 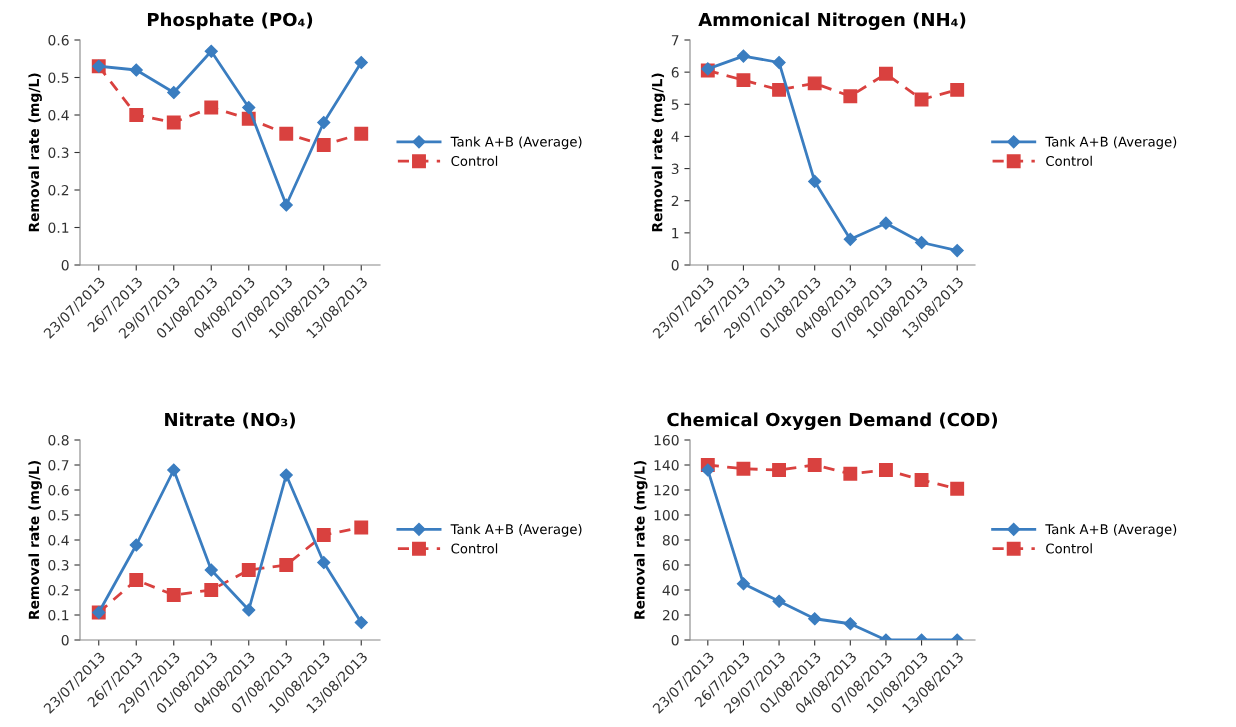 I want to click on y-tick-label: 60, so click(x=670, y=565).